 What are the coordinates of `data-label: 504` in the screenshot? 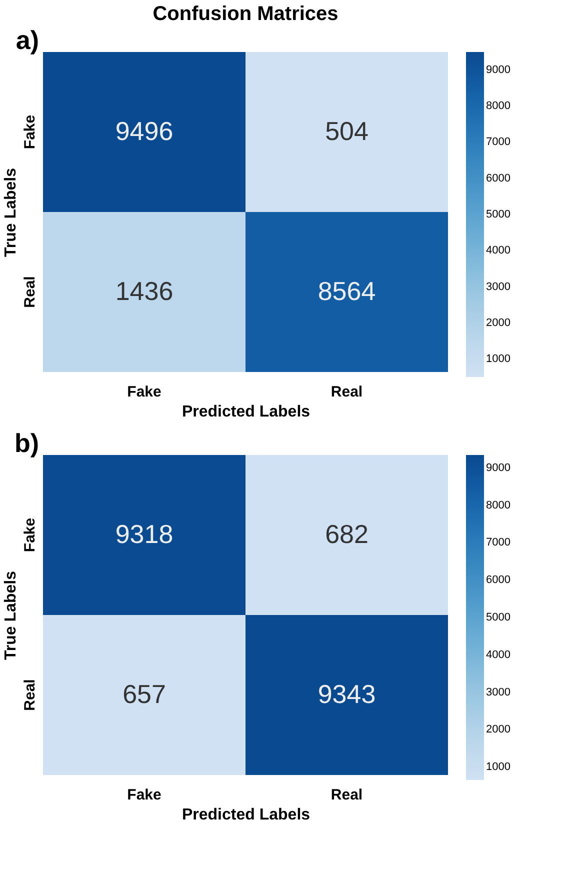 It's located at (346, 131).